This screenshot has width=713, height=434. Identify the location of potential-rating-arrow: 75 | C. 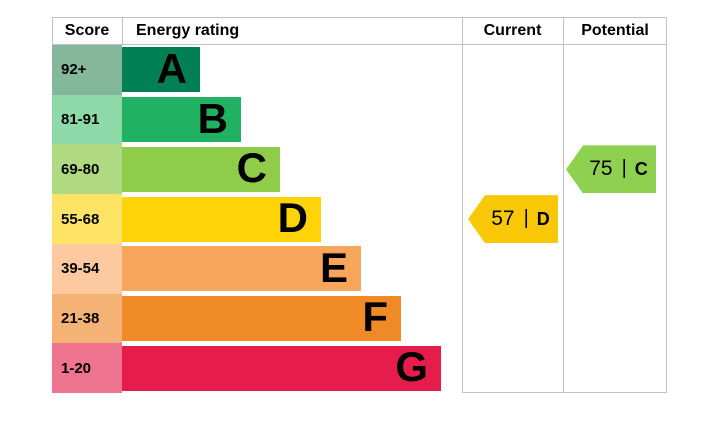
(611, 169).